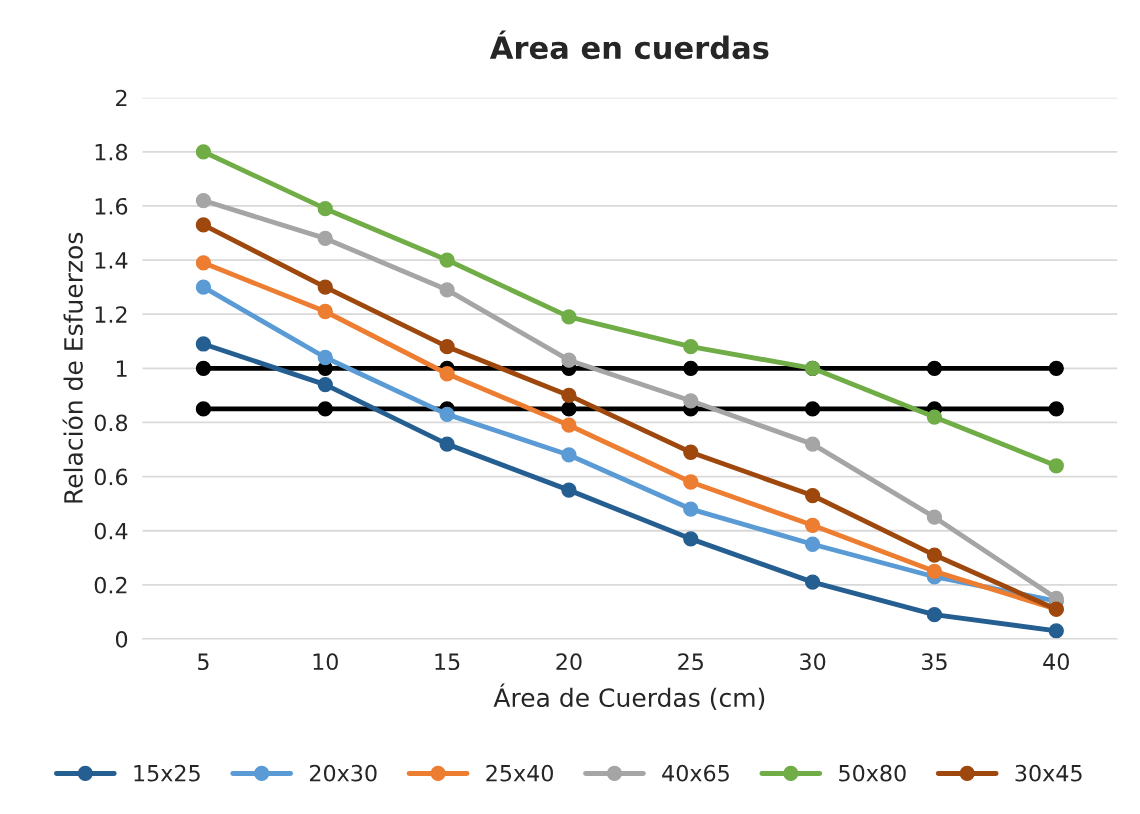 Image resolution: width=1140 pixels, height=814 pixels. I want to click on y-tick-label: 0.4, so click(111, 531).